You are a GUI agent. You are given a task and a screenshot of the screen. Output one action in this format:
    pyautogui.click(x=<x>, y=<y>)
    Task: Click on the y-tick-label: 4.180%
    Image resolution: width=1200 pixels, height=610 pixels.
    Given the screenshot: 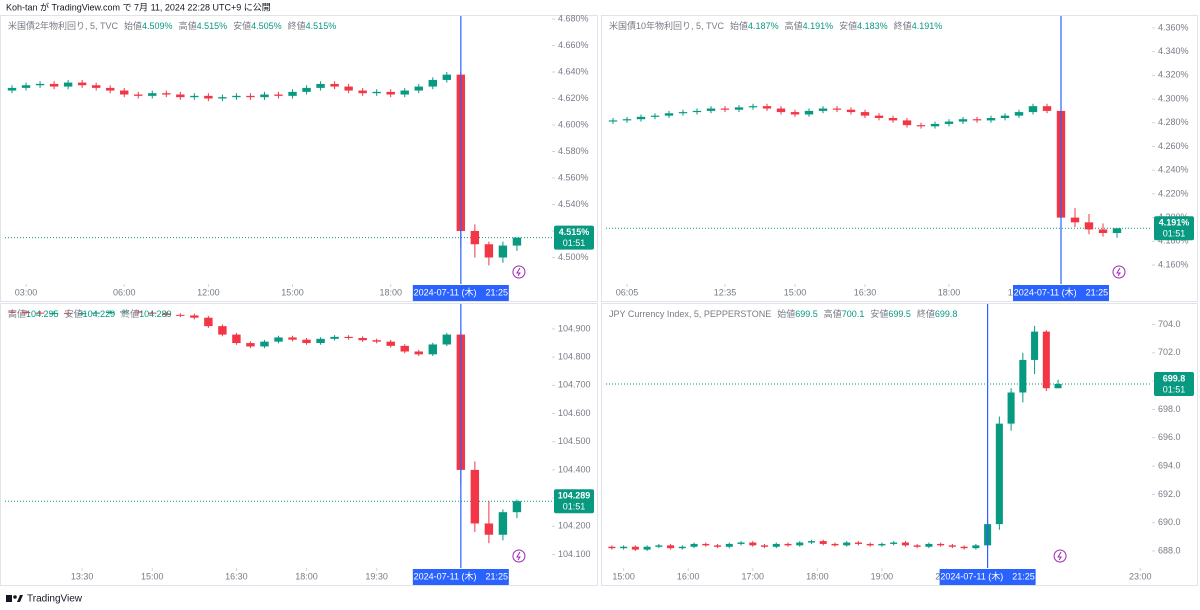 What is the action you would take?
    pyautogui.click(x=1173, y=241)
    